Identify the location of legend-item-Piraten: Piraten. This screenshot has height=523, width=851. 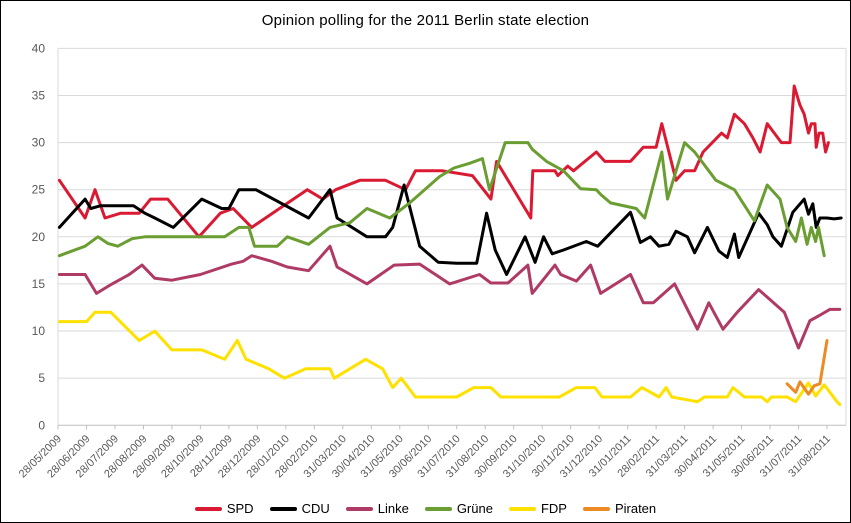
(619, 508).